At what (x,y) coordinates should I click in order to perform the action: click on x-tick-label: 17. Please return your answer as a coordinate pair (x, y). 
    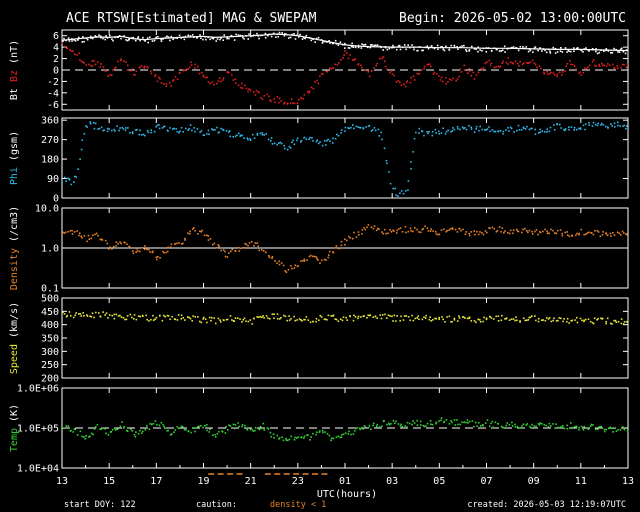
    Looking at the image, I should click on (156, 481).